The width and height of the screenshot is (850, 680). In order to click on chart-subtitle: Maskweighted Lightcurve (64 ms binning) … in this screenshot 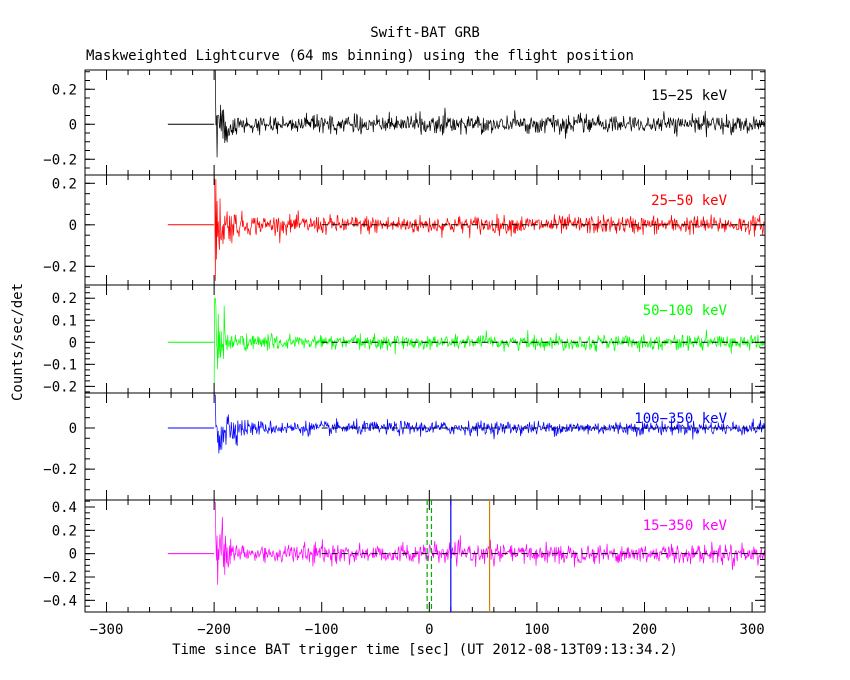, I will do `click(360, 56)`.